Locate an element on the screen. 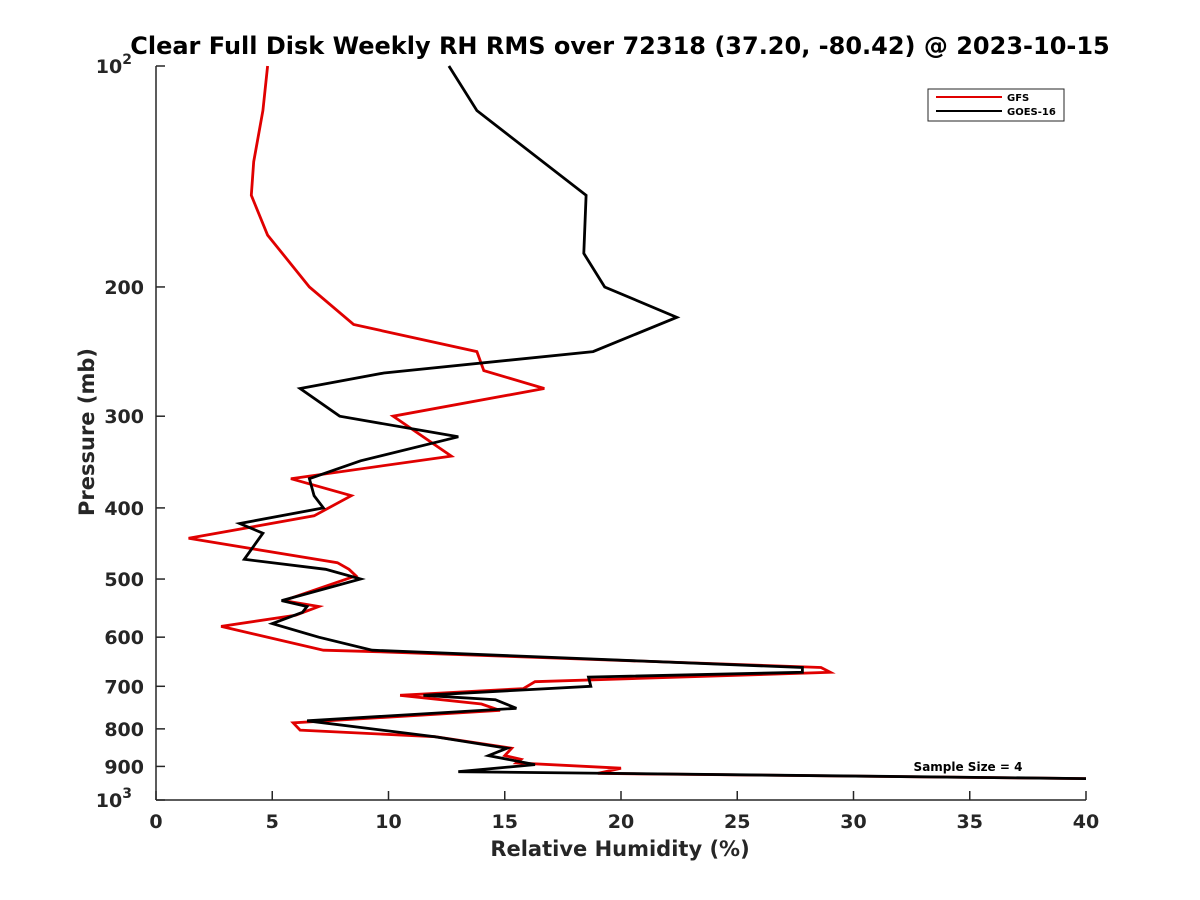  legend-label-gfs: GFS is located at coordinates (1018, 98).